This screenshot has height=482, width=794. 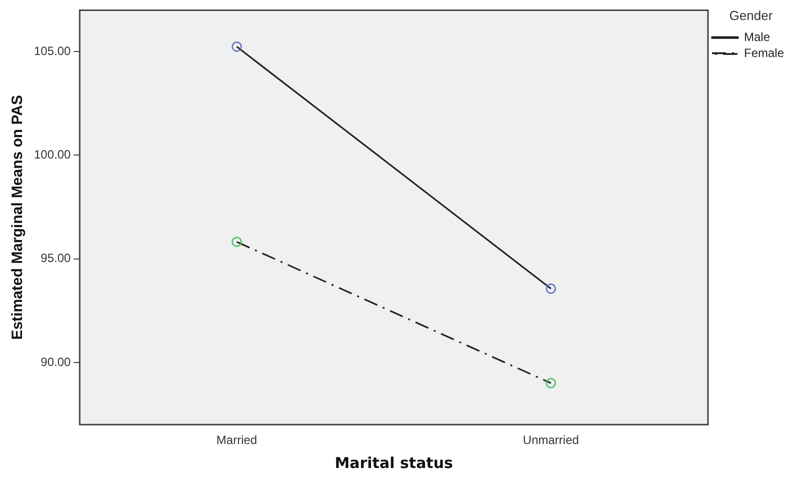 I want to click on y-tick-label: 100.00, so click(x=53, y=155).